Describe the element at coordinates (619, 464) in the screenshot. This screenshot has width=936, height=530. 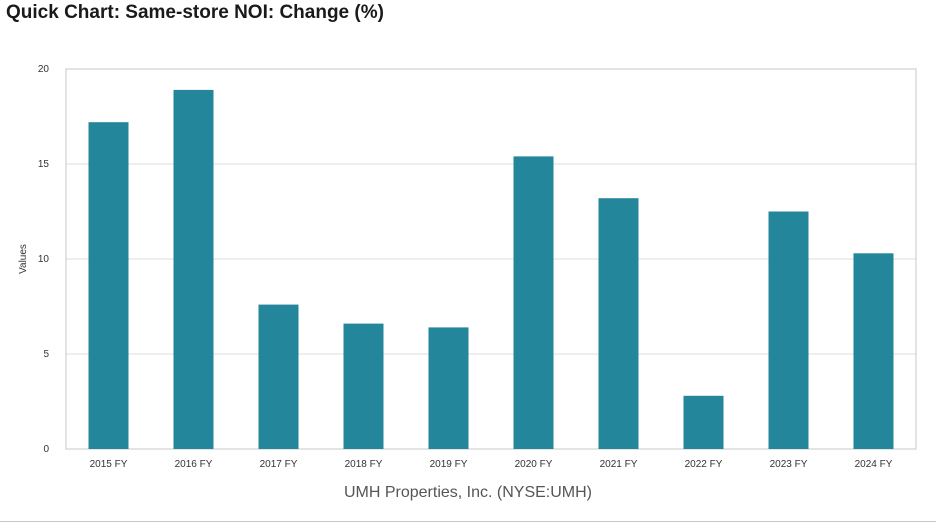
I see `x-tick-label: 2021 FY` at that location.